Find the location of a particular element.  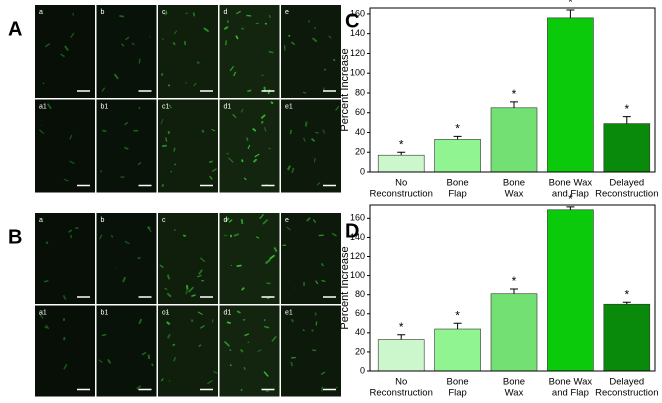

x-tick-label: No is located at coordinates (401, 382).